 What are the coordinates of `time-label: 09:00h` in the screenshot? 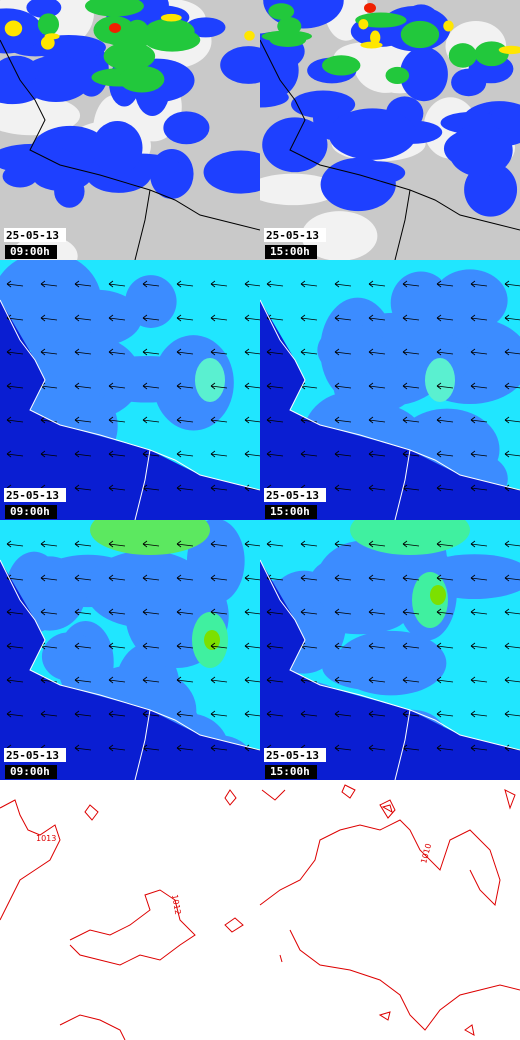 It's located at (30, 511).